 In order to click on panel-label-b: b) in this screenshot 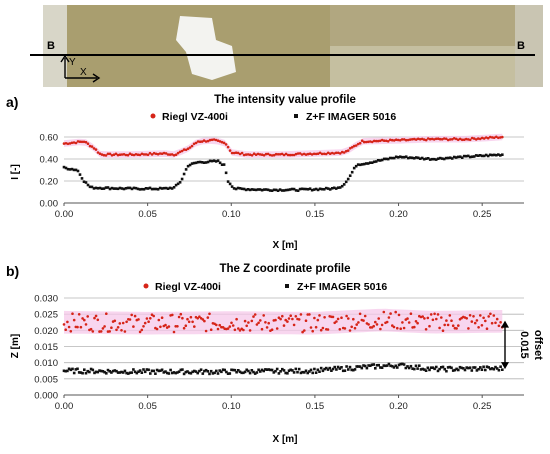, I will do `click(12, 271)`.